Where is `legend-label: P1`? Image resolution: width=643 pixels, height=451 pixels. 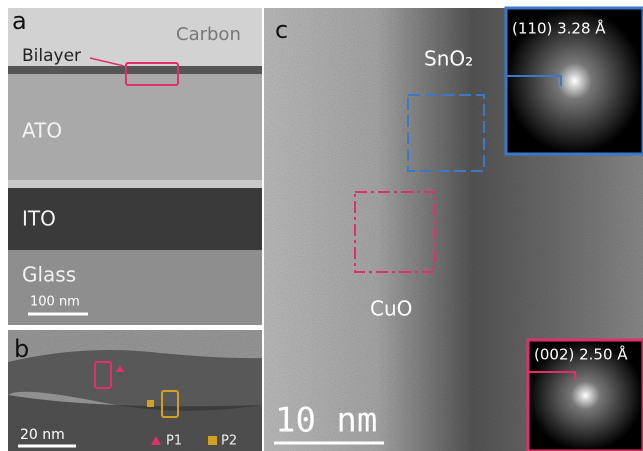
legend-label: P1 is located at coordinates (174, 441).